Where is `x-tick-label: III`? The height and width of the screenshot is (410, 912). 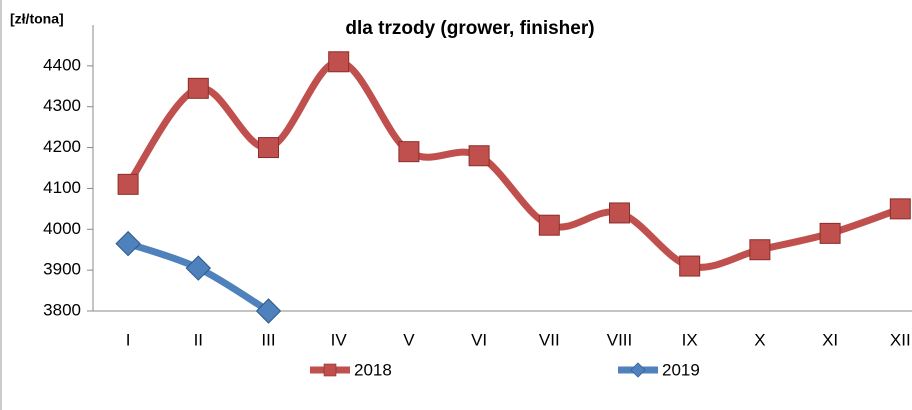
x-tick-label: III is located at coordinates (268, 339).